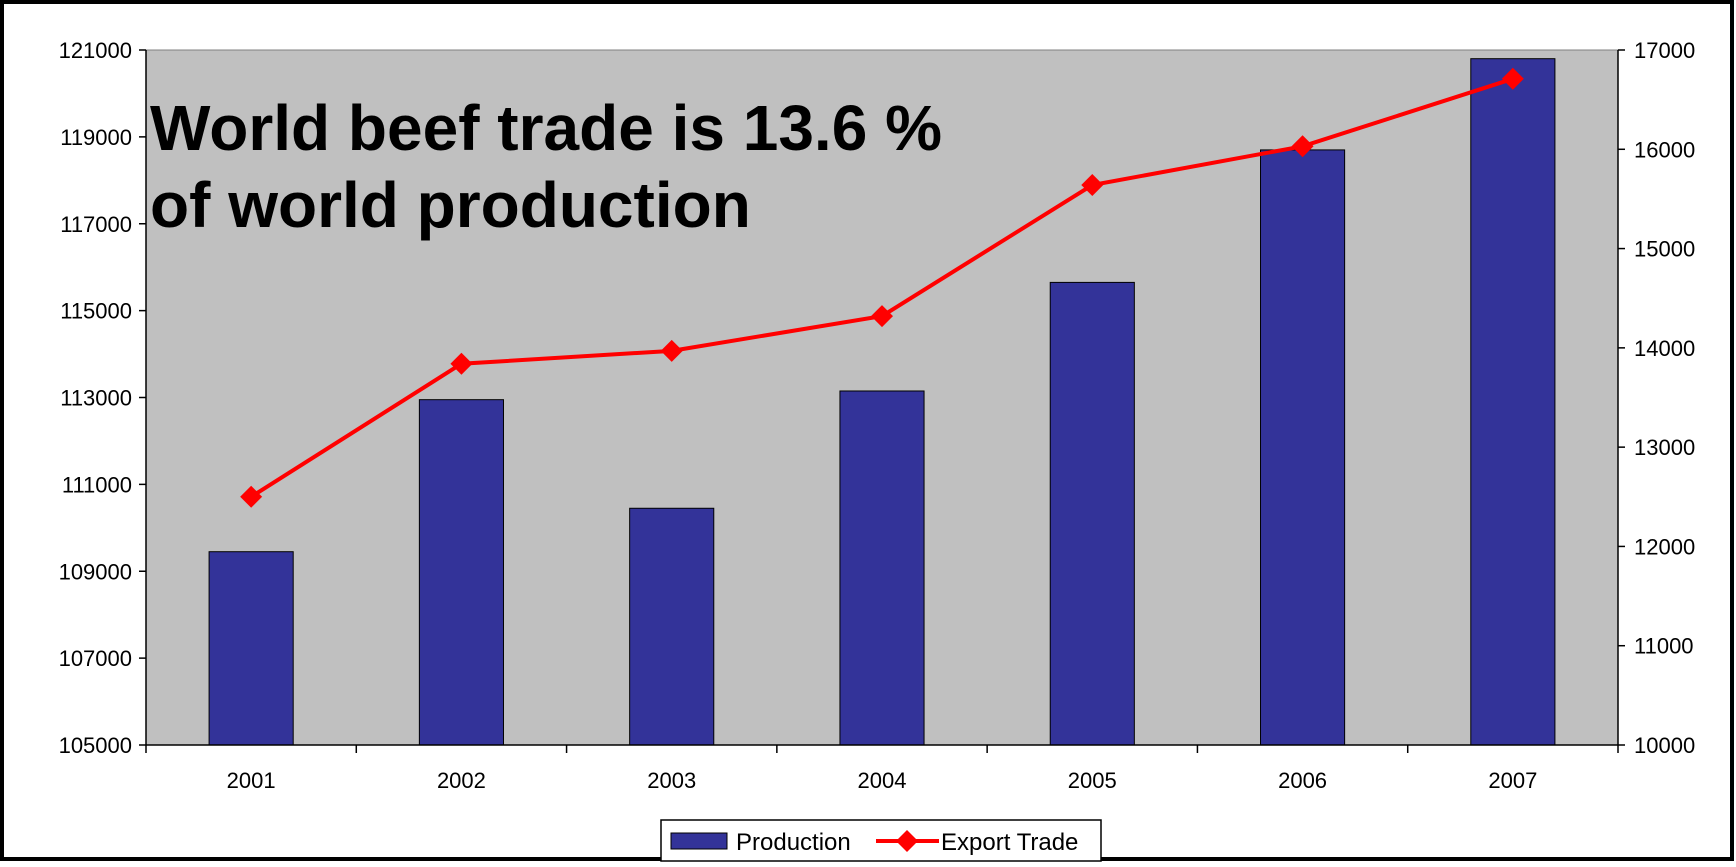 The image size is (1736, 867). Describe the element at coordinates (699, 841) in the screenshot. I see `legend-swatch-production` at that location.